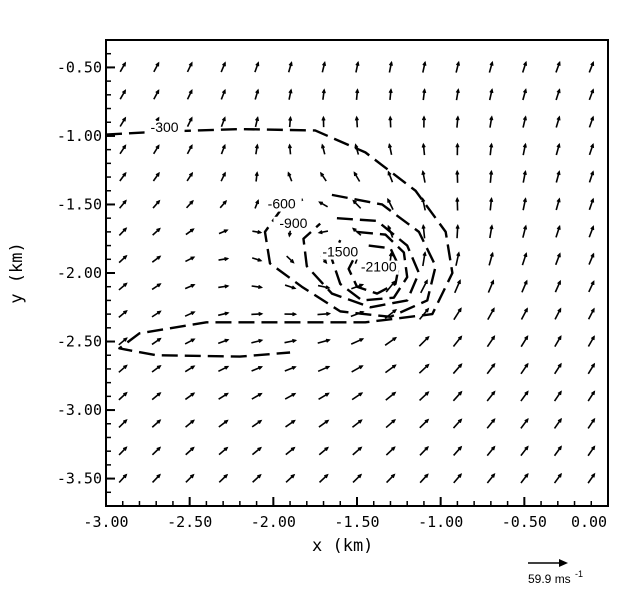 The image size is (619, 593). Describe the element at coordinates (79, 273) in the screenshot. I see `y-tick-label: -2.00` at that location.